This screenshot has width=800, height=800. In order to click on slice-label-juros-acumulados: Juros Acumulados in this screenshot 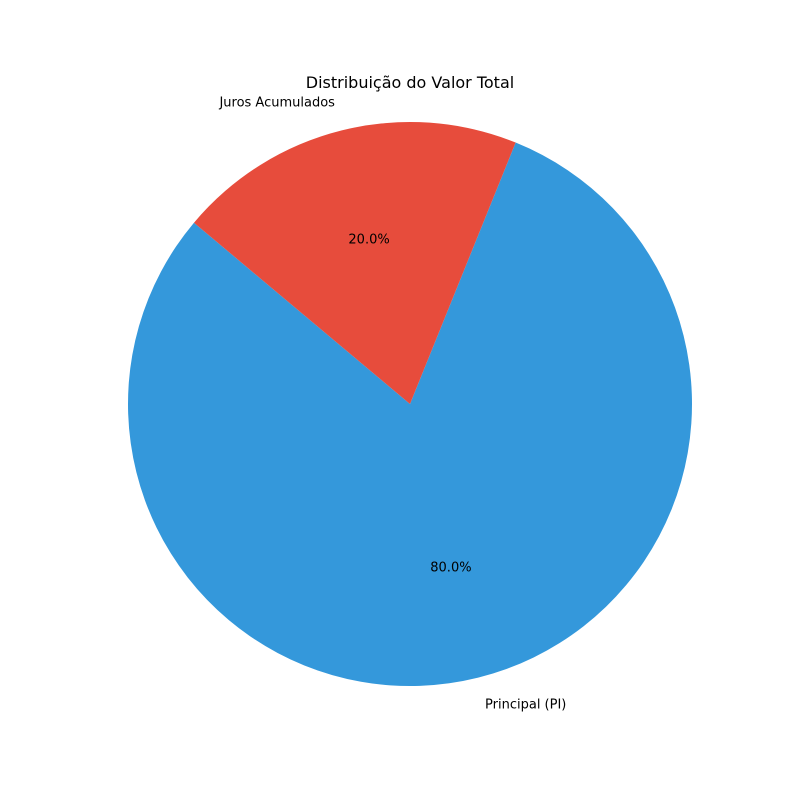, I will do `click(276, 103)`.